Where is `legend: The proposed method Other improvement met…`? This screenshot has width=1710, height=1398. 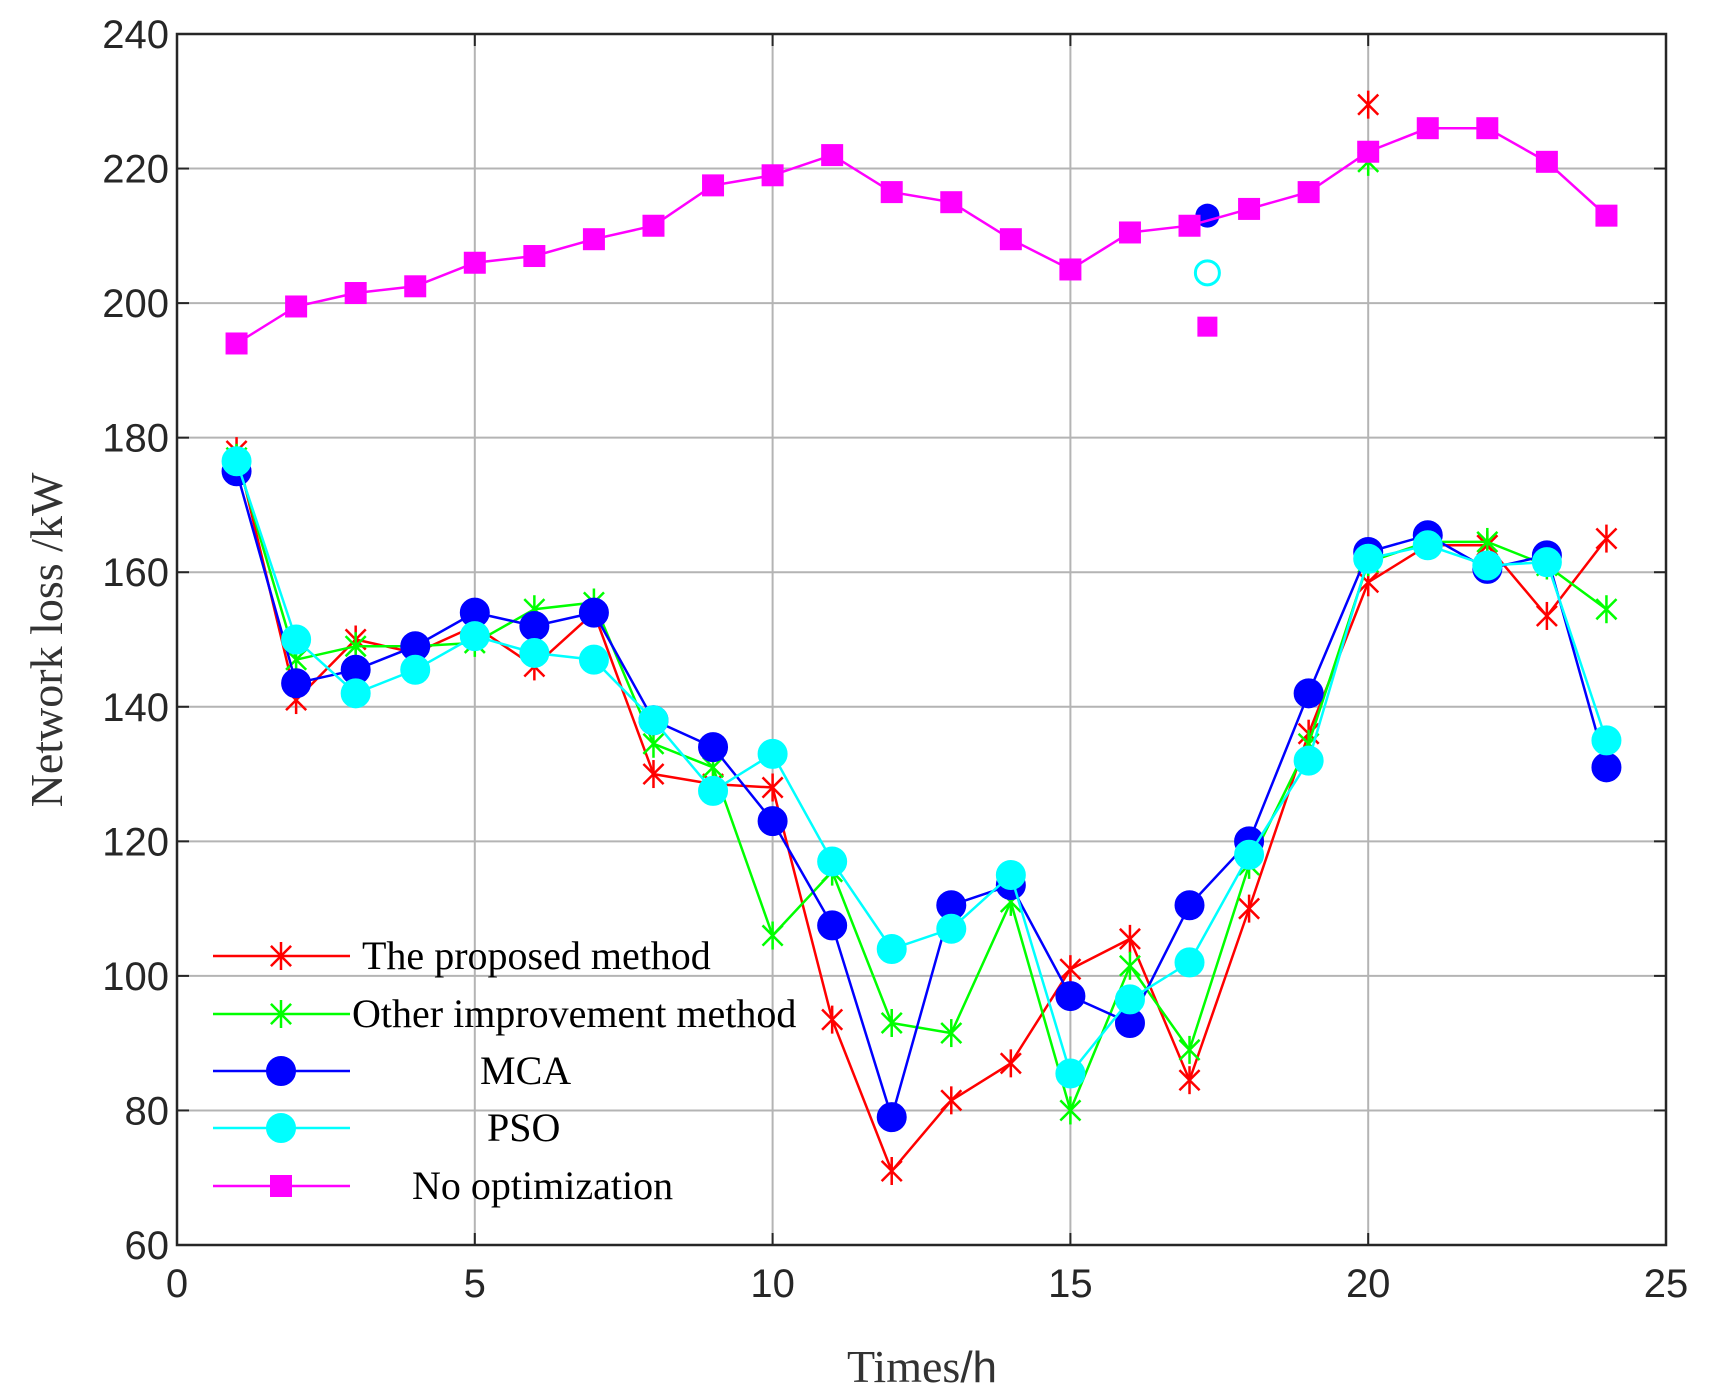 legend: The proposed method Other improvement met… is located at coordinates (504, 1070).